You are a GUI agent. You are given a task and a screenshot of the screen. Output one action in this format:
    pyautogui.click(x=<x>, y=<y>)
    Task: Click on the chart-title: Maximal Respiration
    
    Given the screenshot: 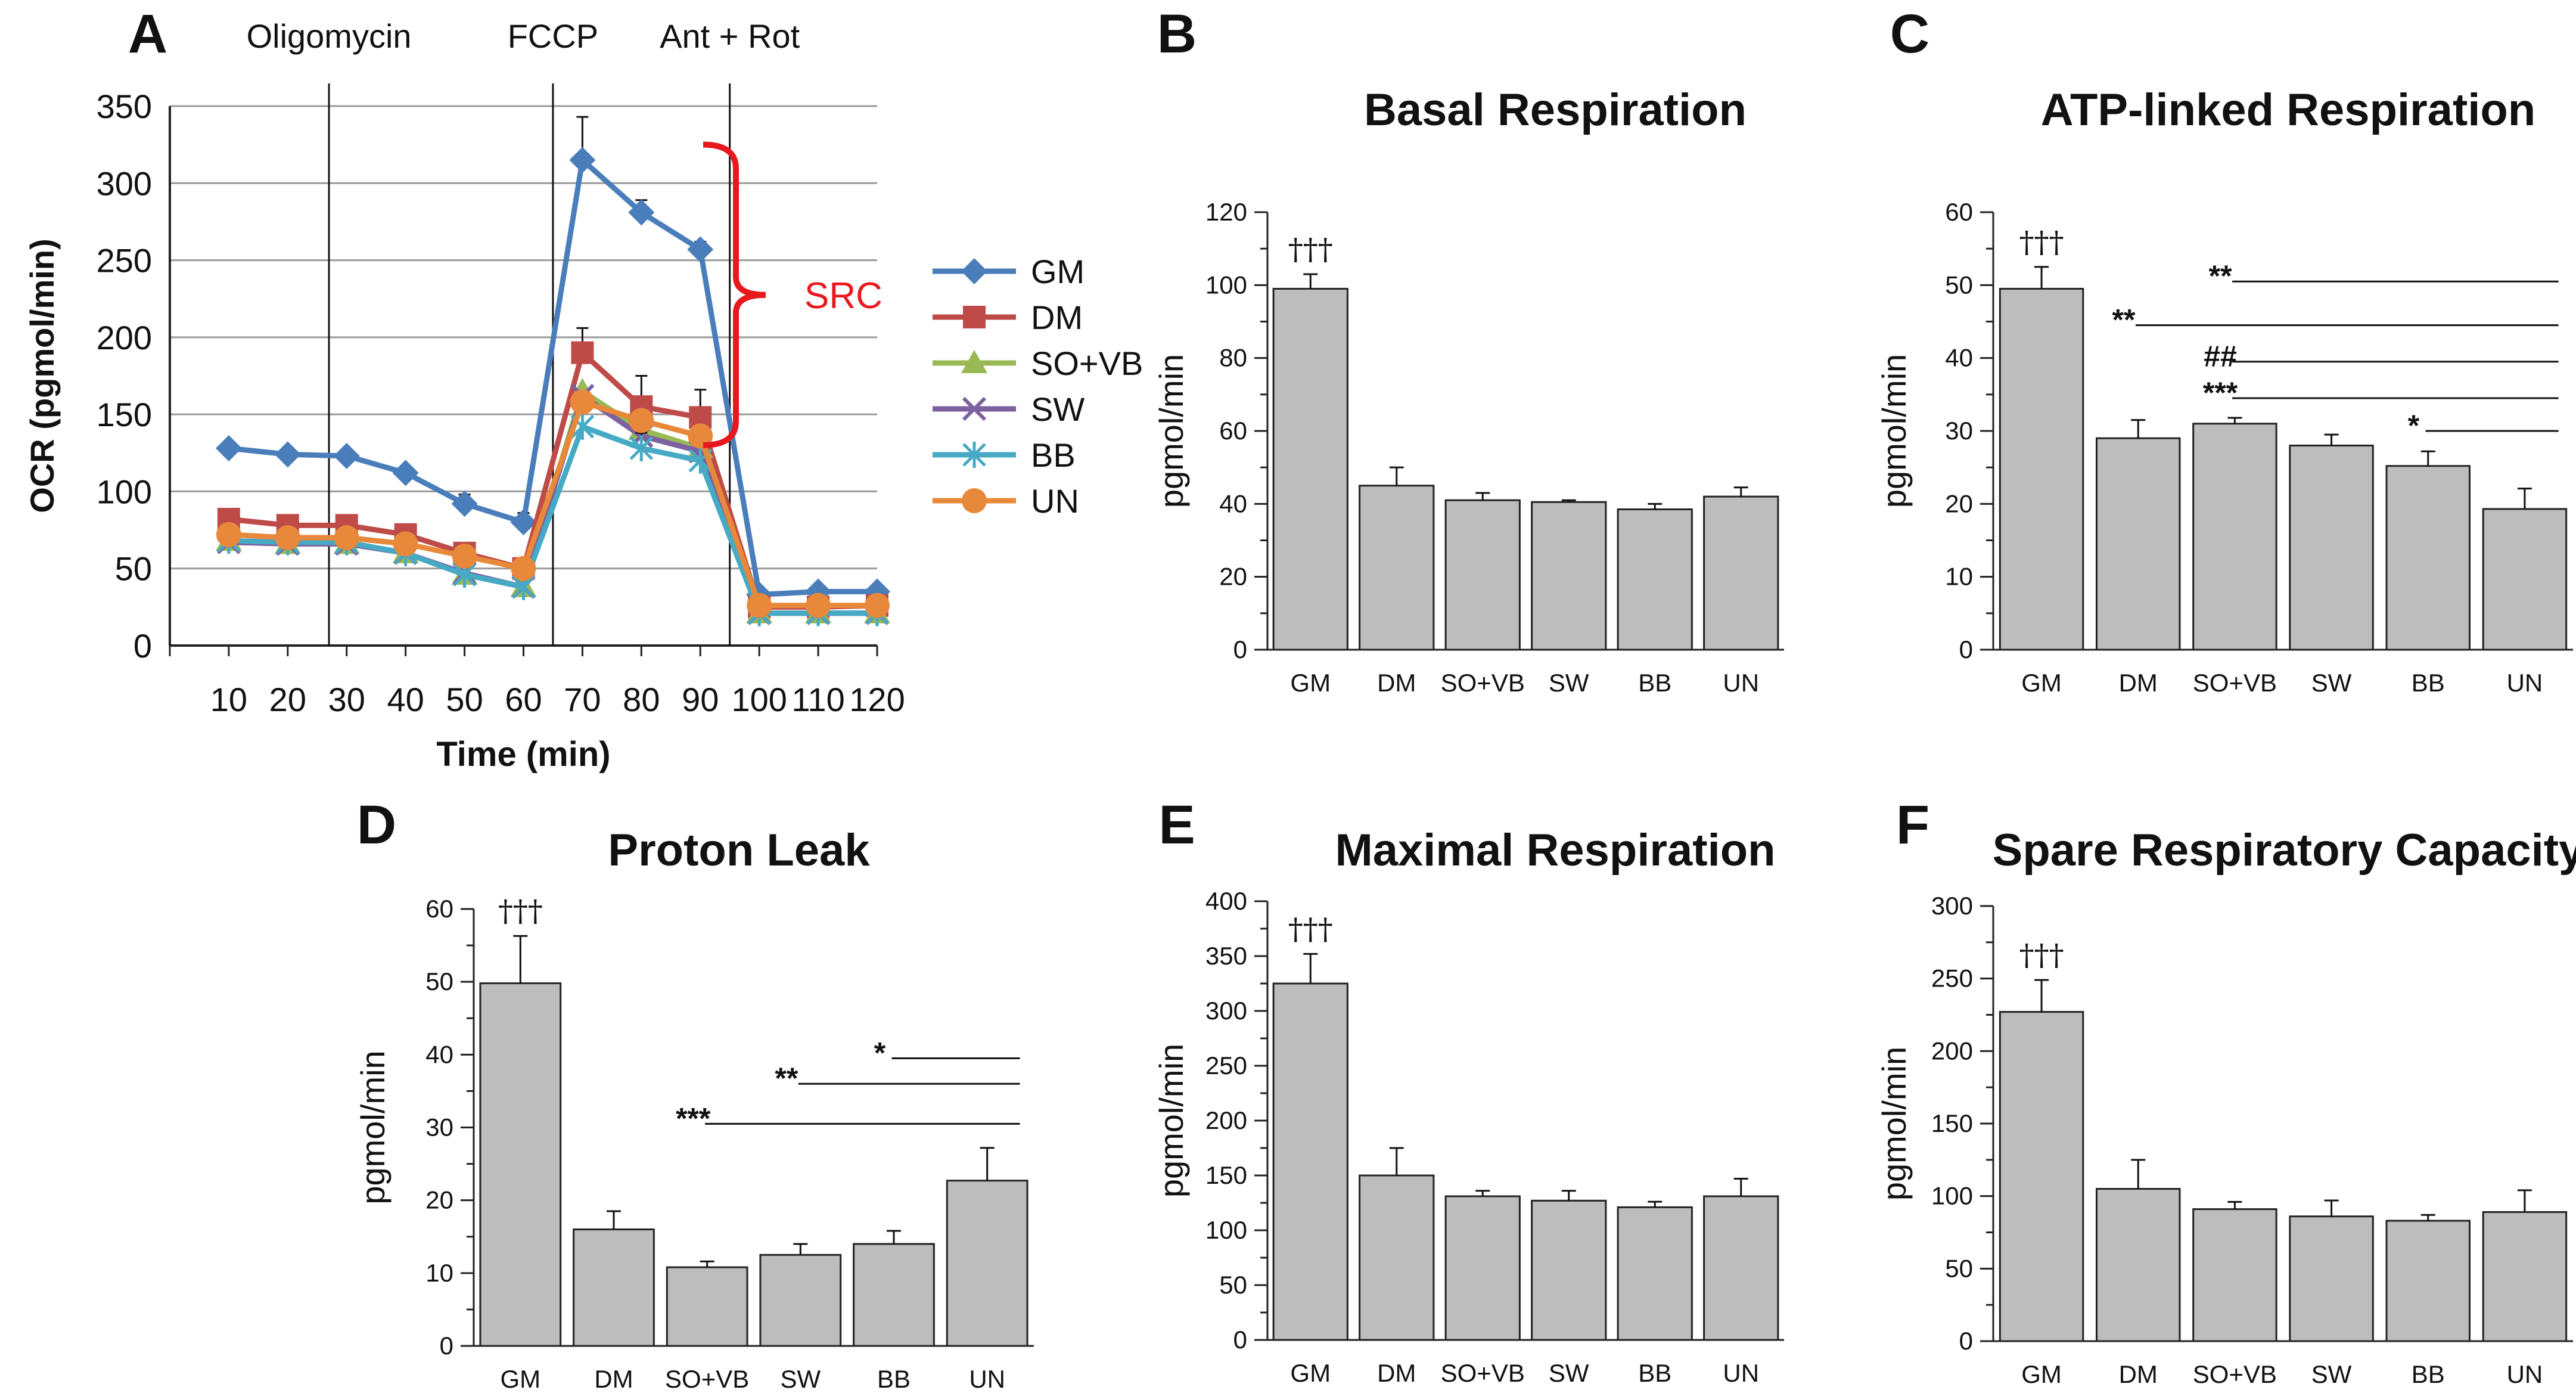 What is the action you would take?
    pyautogui.click(x=1555, y=851)
    